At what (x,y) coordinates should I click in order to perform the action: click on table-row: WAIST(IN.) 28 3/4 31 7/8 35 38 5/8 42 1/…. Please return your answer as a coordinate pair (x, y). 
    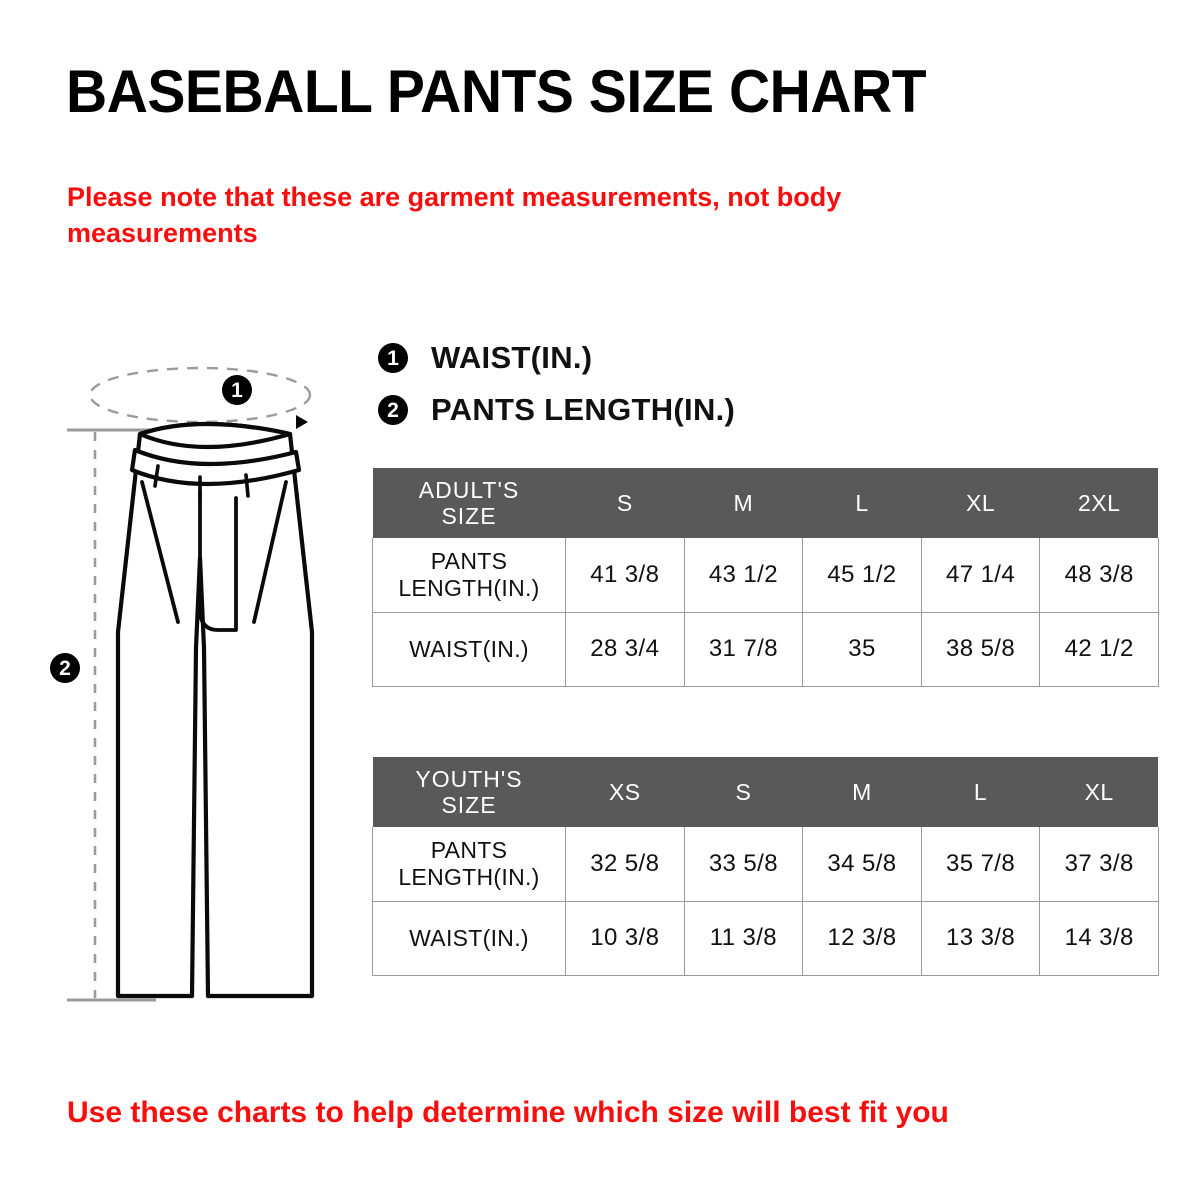
    Looking at the image, I should click on (765, 649).